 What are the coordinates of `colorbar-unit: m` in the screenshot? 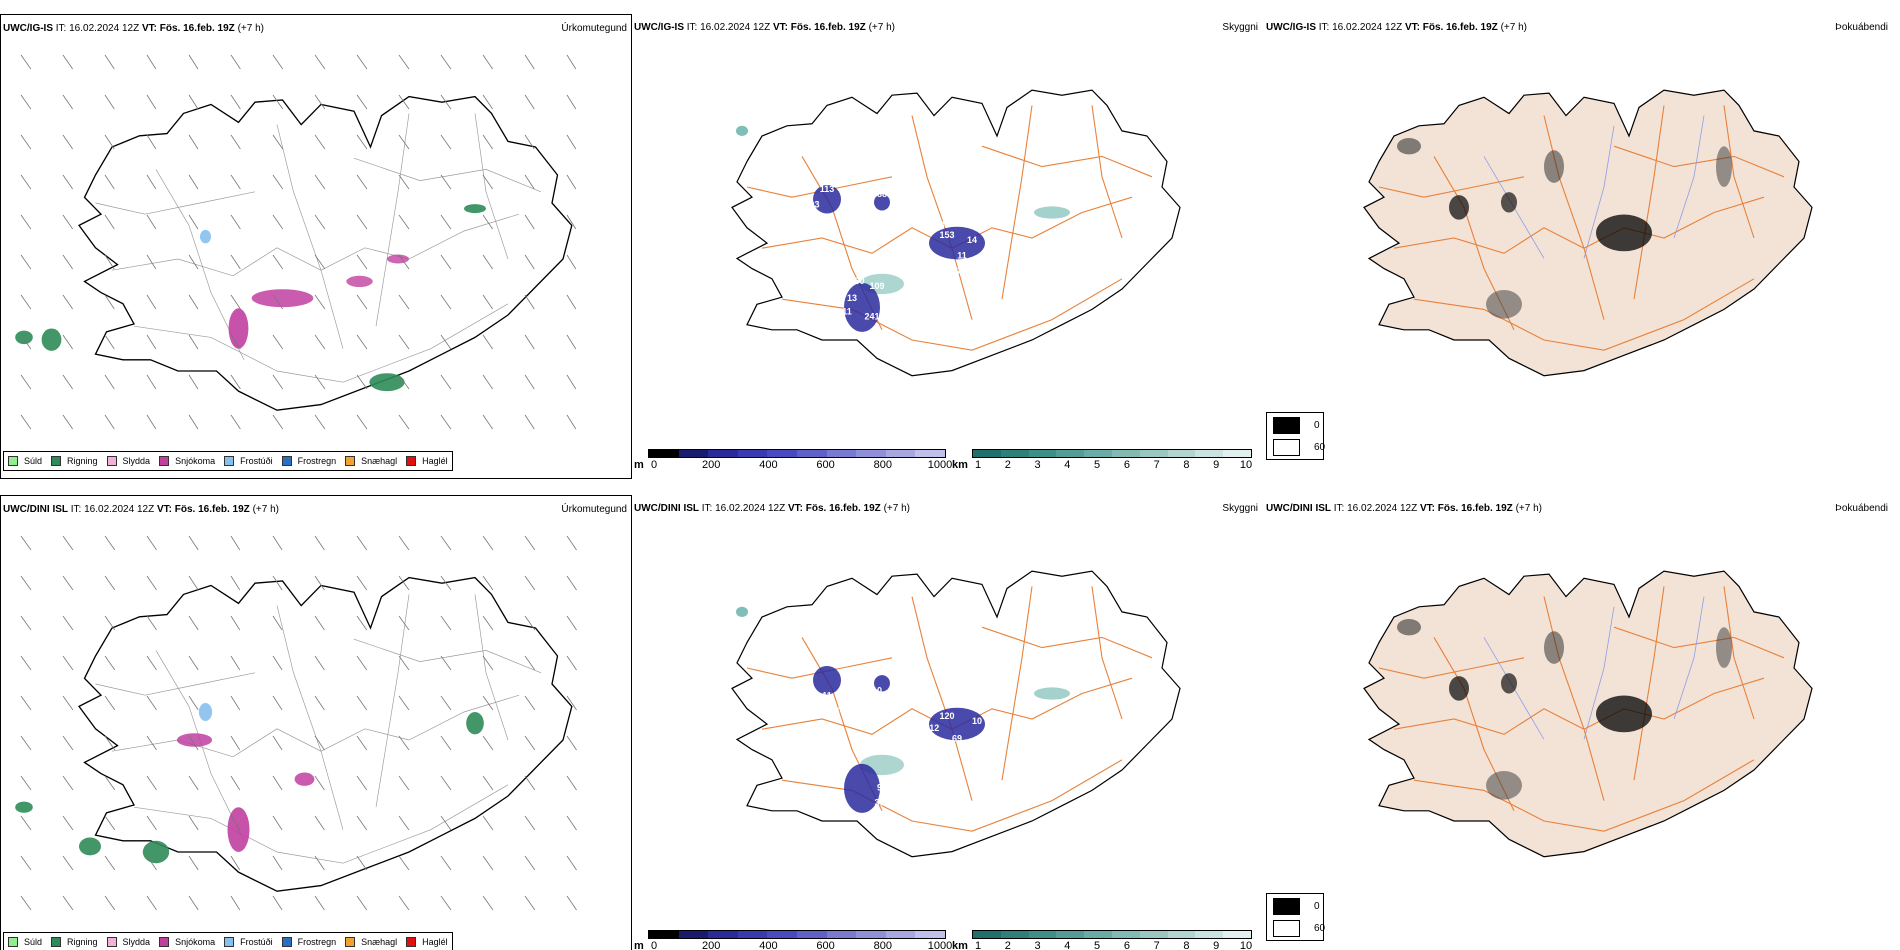 It's located at (639, 945).